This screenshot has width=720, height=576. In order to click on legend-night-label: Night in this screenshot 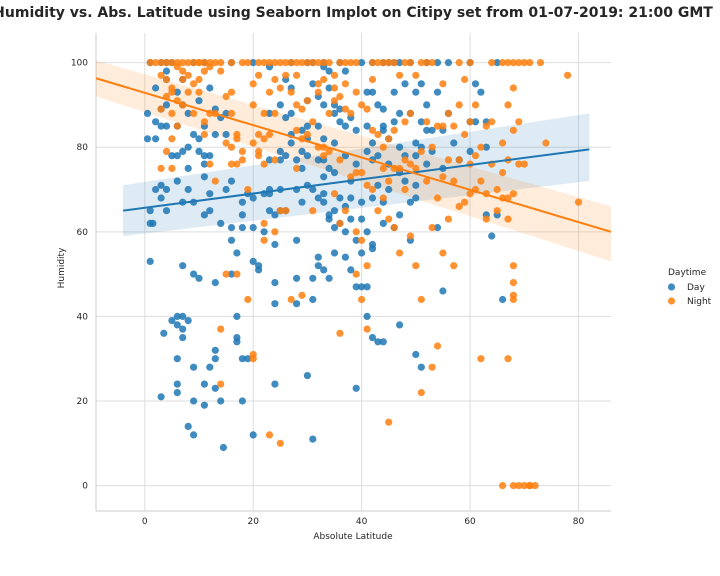, I will do `click(699, 302)`.